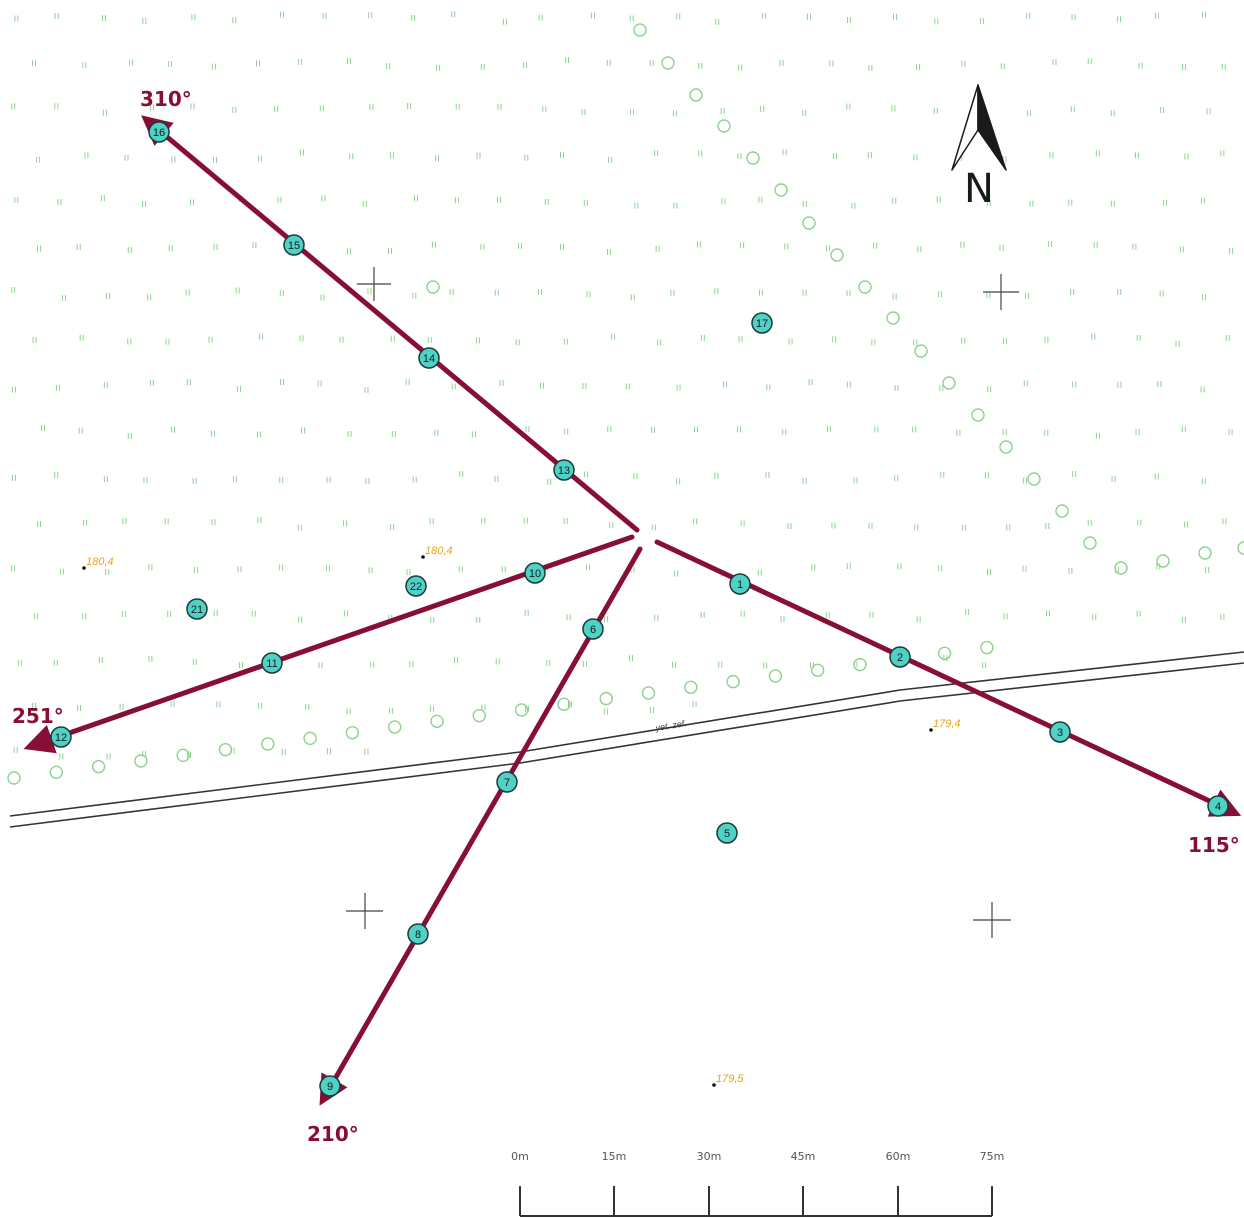  I want to click on sample-point: 21, so click(197, 609).